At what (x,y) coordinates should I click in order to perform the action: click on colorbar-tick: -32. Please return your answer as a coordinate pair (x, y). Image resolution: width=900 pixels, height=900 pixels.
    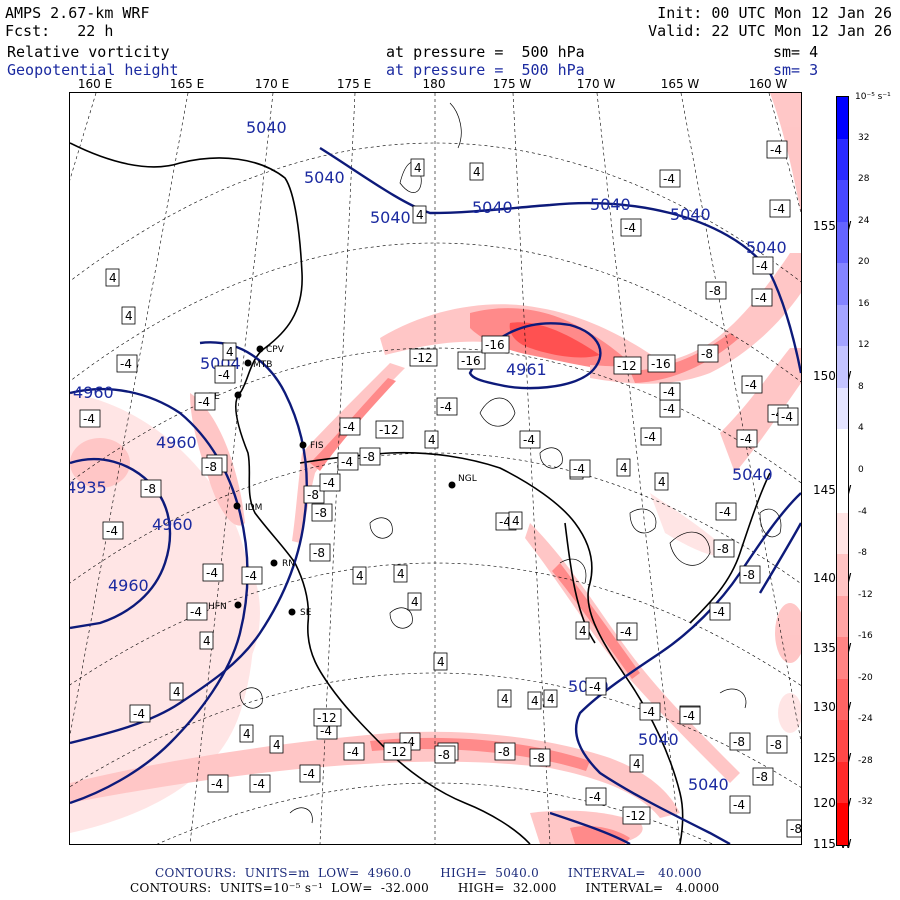
    Looking at the image, I should click on (865, 802).